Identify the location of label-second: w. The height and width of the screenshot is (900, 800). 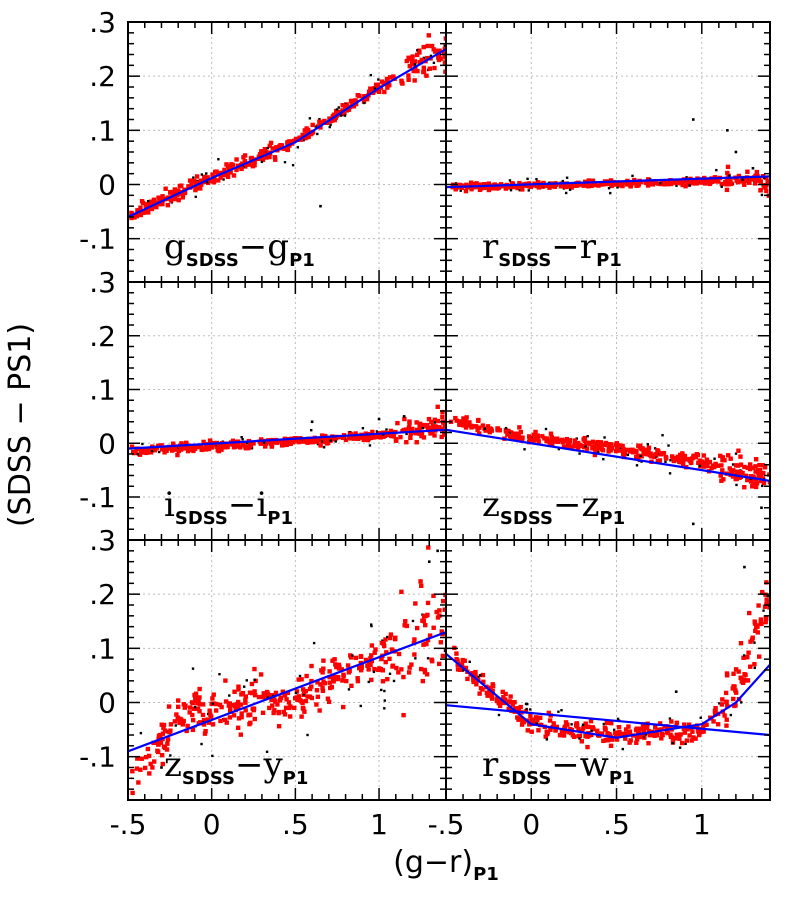
(594, 765).